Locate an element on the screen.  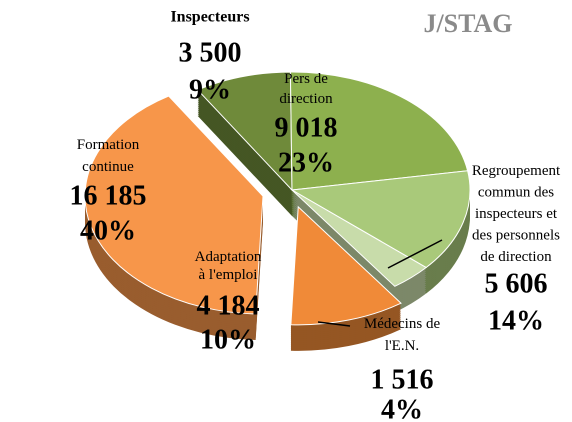
percent-label: 14% is located at coordinates (516, 320).